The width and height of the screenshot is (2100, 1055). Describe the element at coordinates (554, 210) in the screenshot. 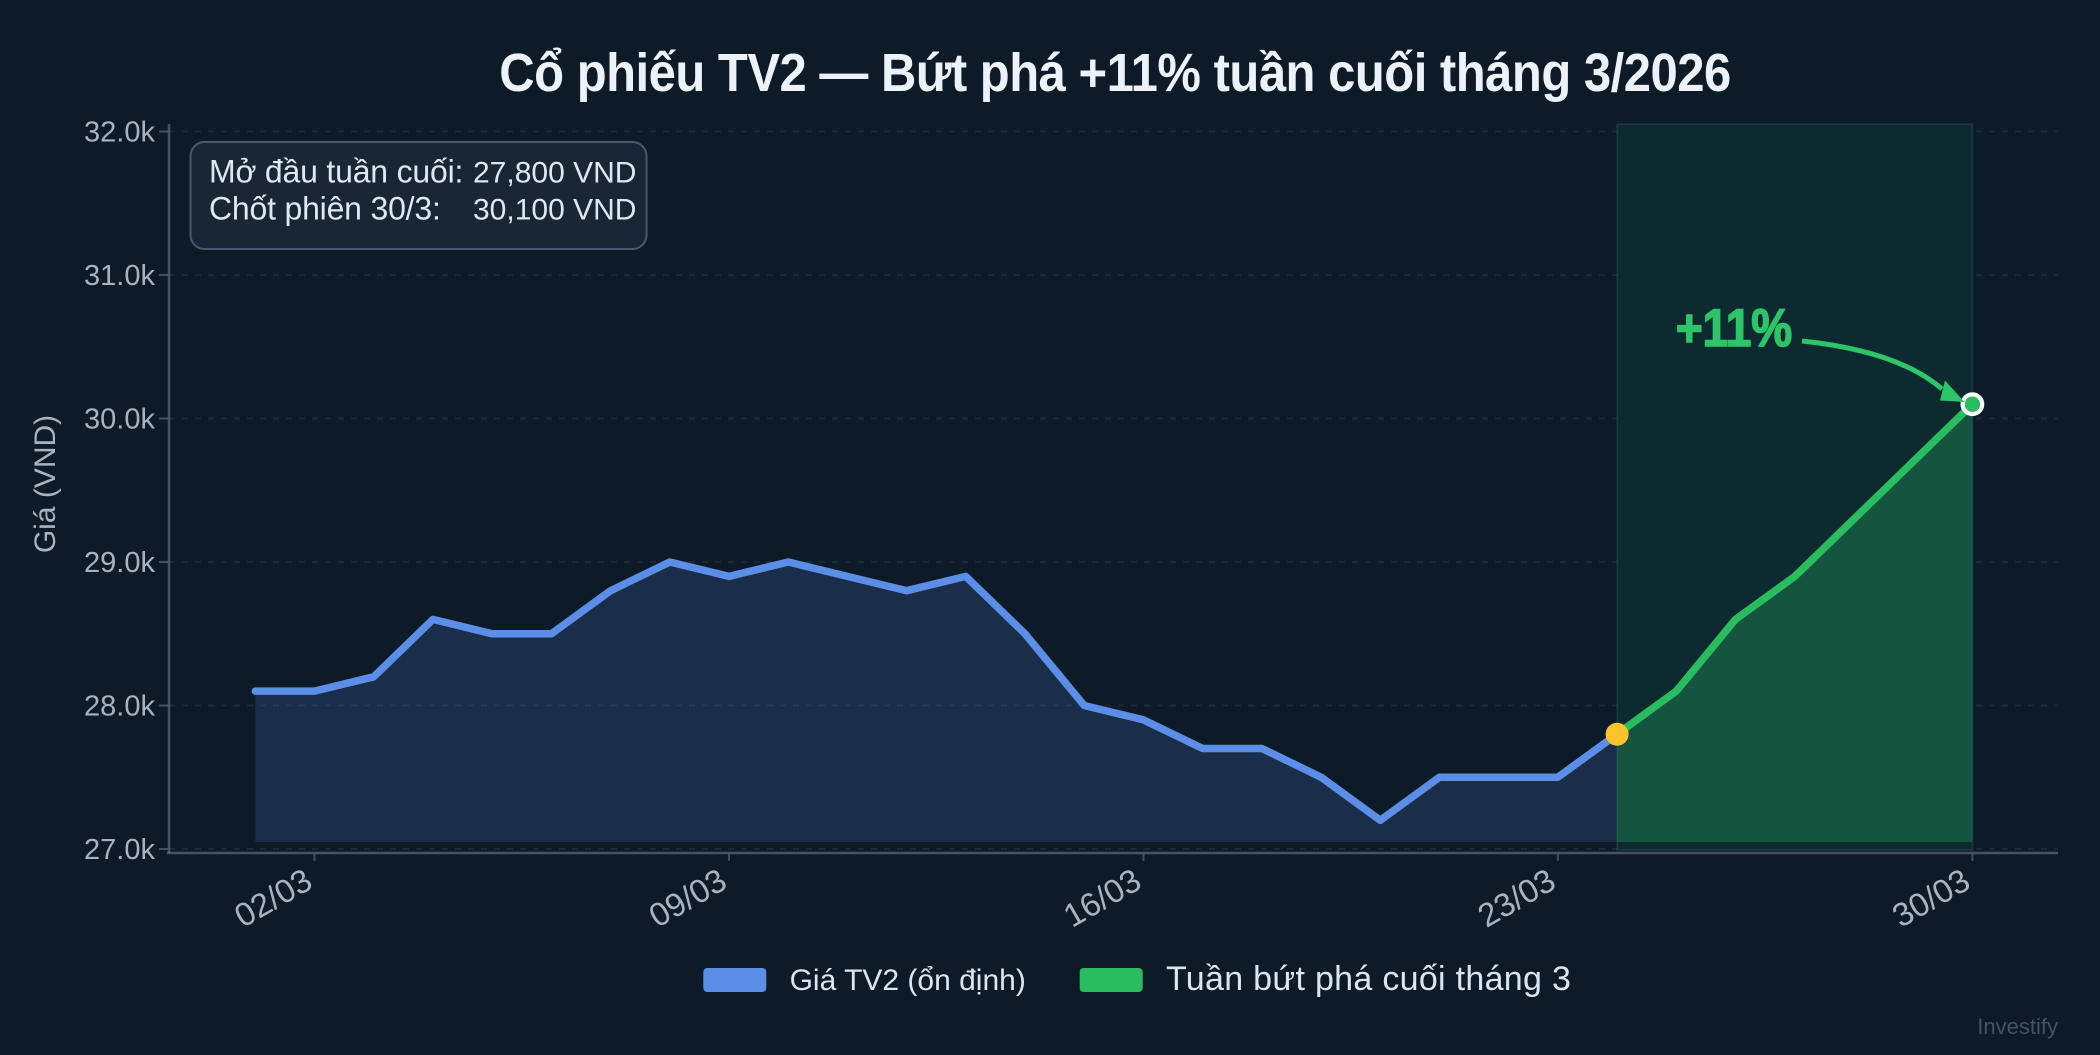

I see `svg-text: 30,100 VND` at that location.